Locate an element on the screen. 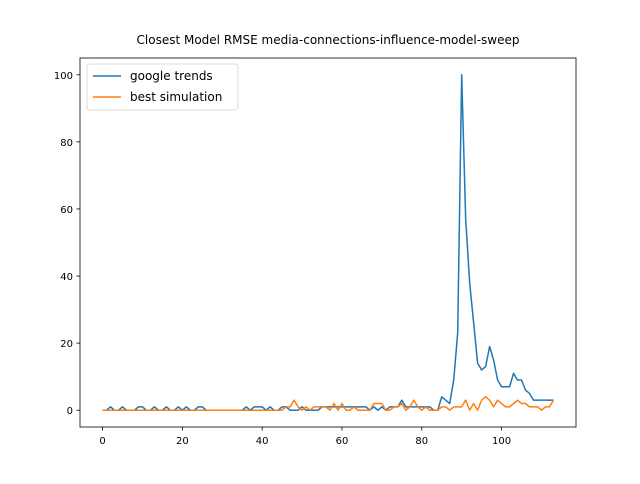 The image size is (640, 484). legend-label: google trends is located at coordinates (171, 76).